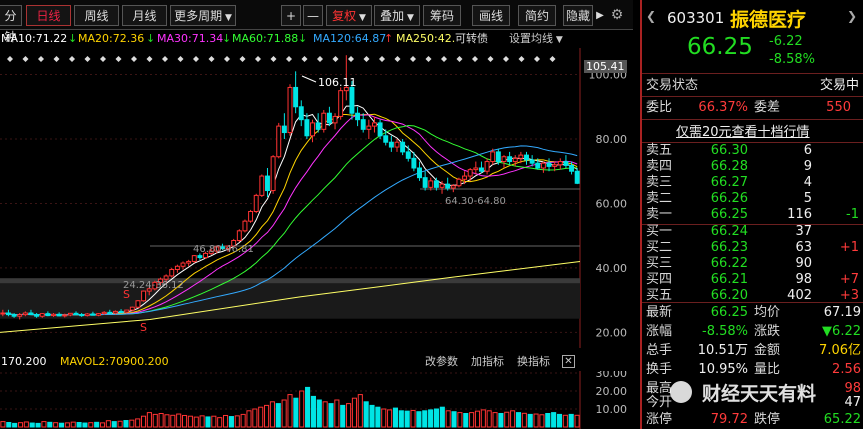 The image size is (863, 429). Describe the element at coordinates (536, 38) in the screenshot. I see `ma-settings-dropdown: 设置均线 ▼` at that location.